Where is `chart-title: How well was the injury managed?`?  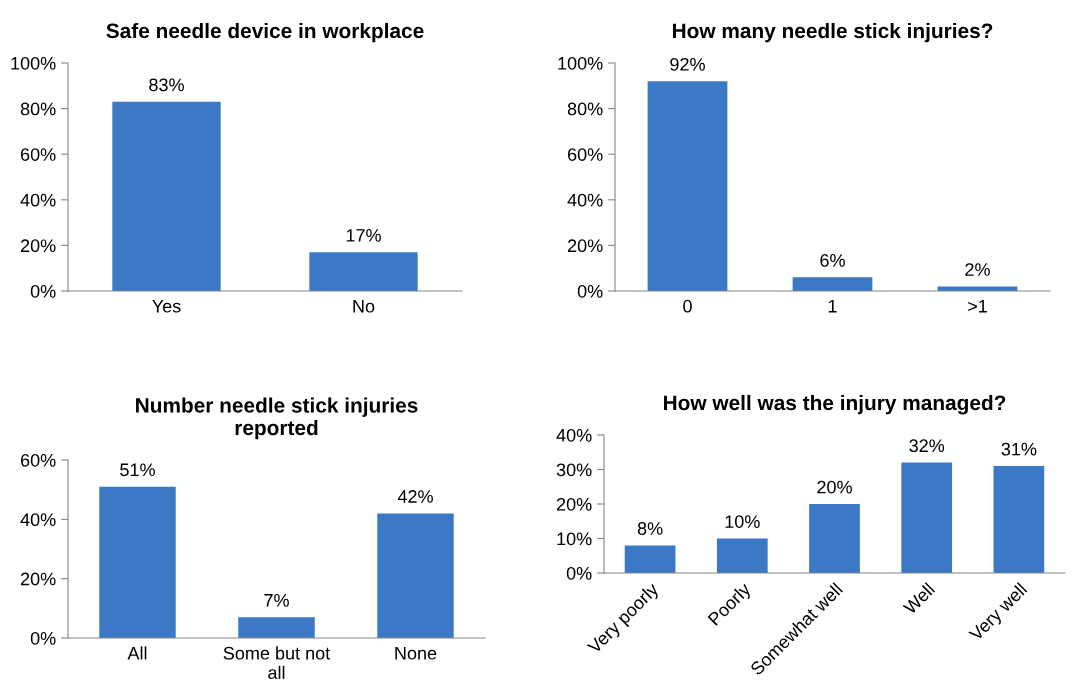
chart-title: How well was the injury managed? is located at coordinates (834, 404).